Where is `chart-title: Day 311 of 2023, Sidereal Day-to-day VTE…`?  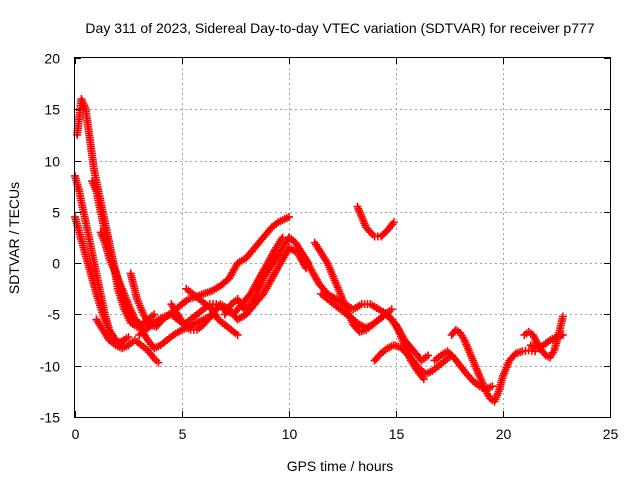
chart-title: Day 311 of 2023, Sidereal Day-to-day VTE… is located at coordinates (339, 28).